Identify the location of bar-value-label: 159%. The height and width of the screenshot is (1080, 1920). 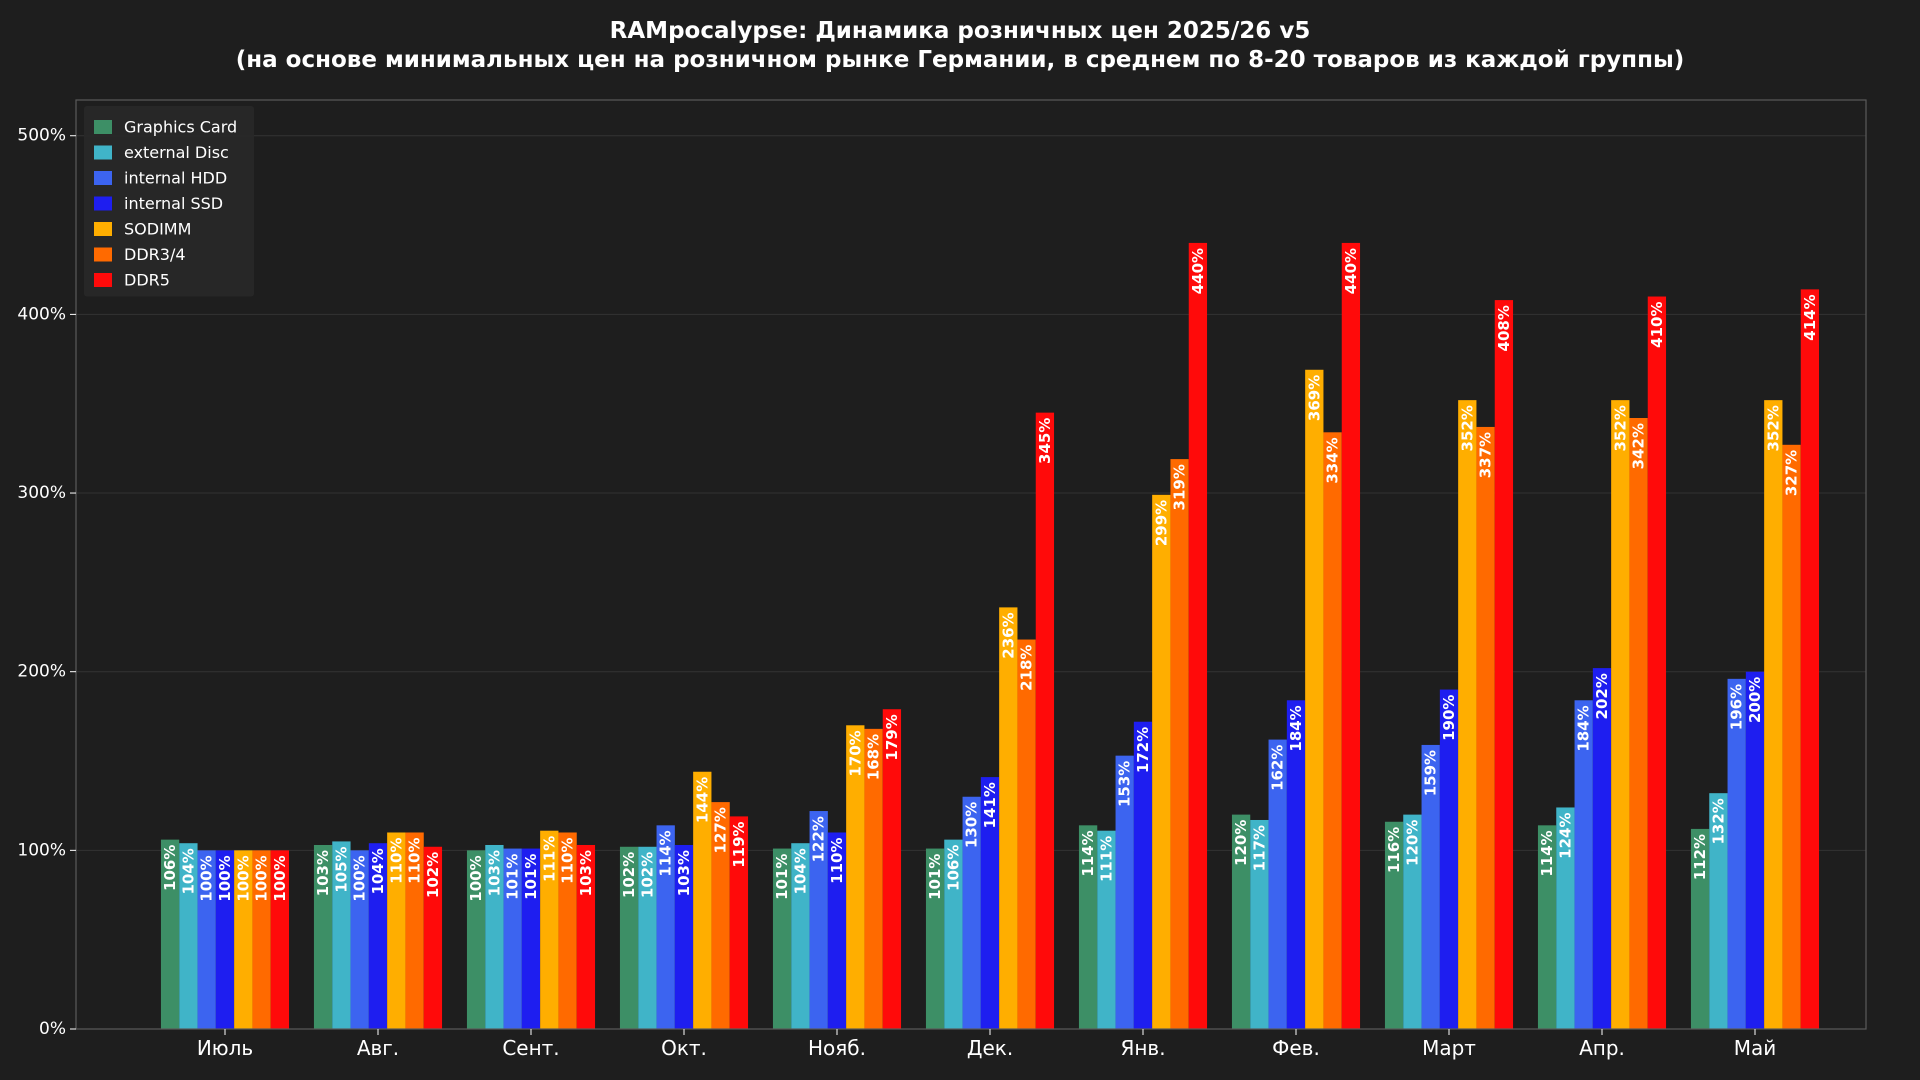
(1431, 773).